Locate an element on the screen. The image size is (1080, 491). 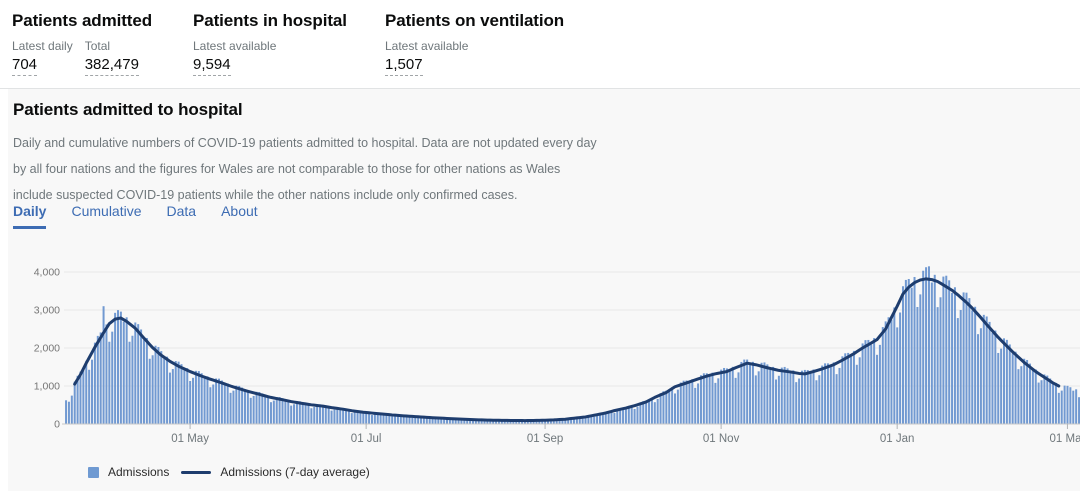
tab-about: About is located at coordinates (239, 211).